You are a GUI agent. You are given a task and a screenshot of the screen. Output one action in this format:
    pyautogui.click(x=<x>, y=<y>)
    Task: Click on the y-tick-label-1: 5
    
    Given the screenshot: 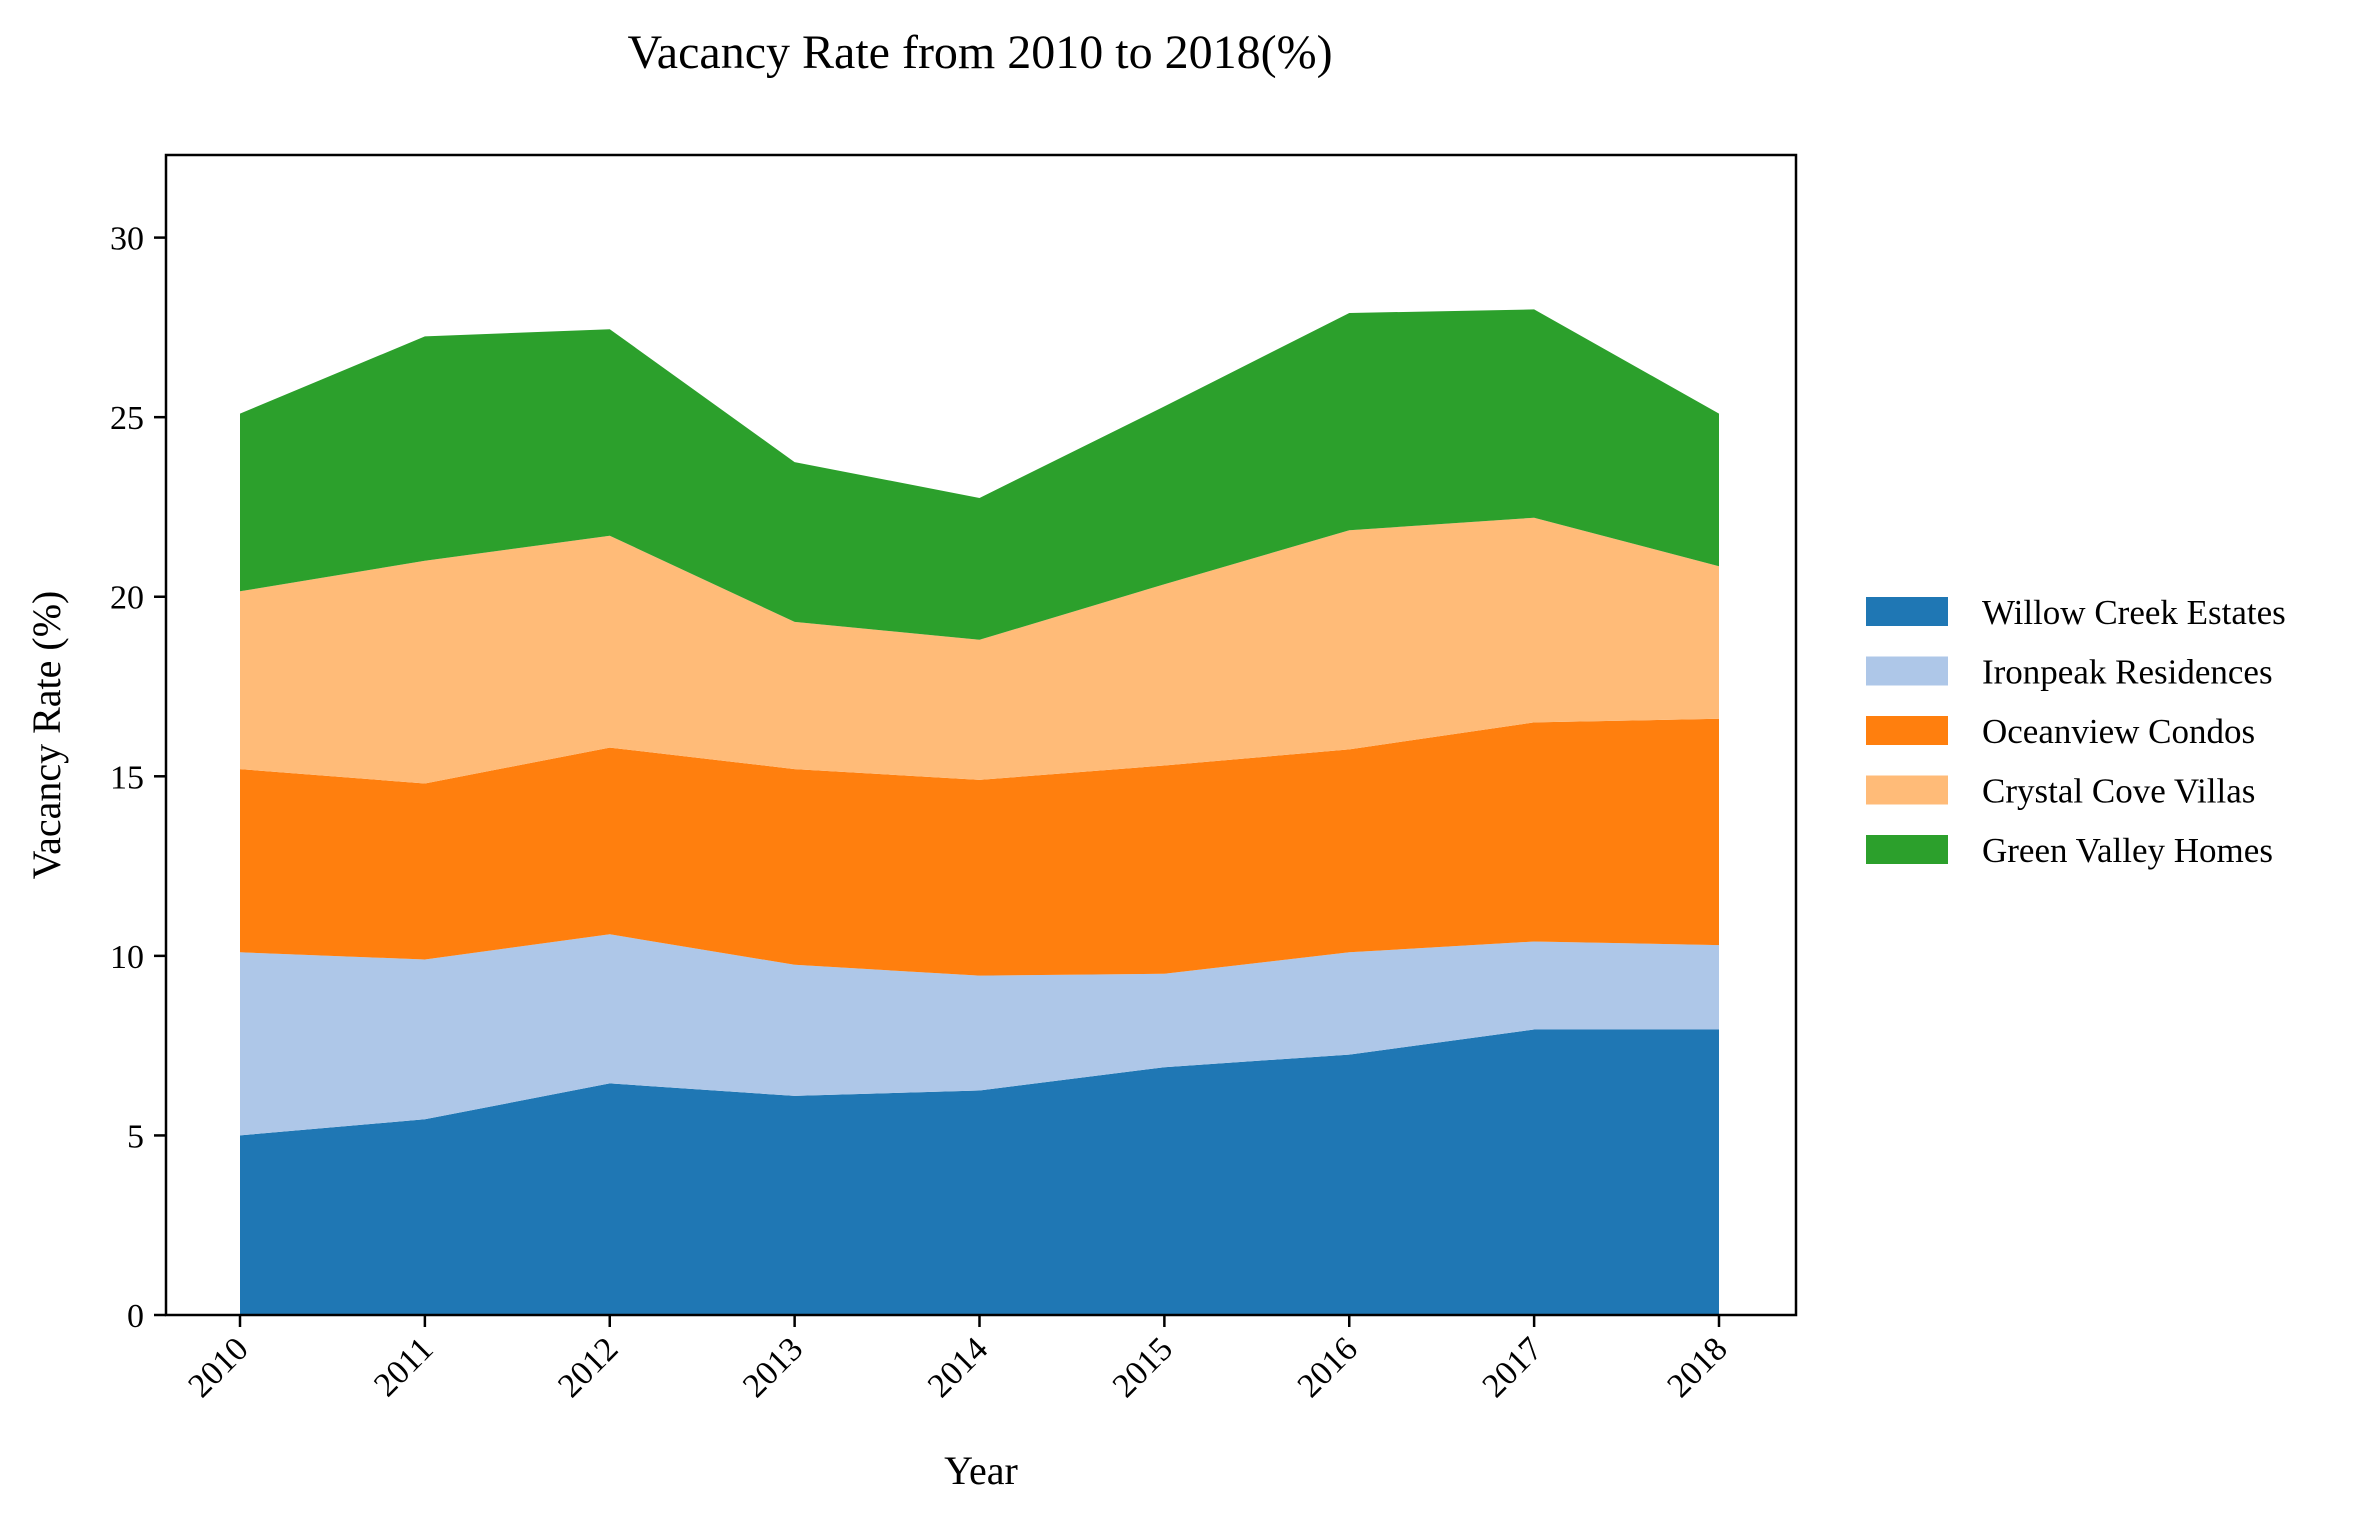 What is the action you would take?
    pyautogui.click(x=135, y=1136)
    